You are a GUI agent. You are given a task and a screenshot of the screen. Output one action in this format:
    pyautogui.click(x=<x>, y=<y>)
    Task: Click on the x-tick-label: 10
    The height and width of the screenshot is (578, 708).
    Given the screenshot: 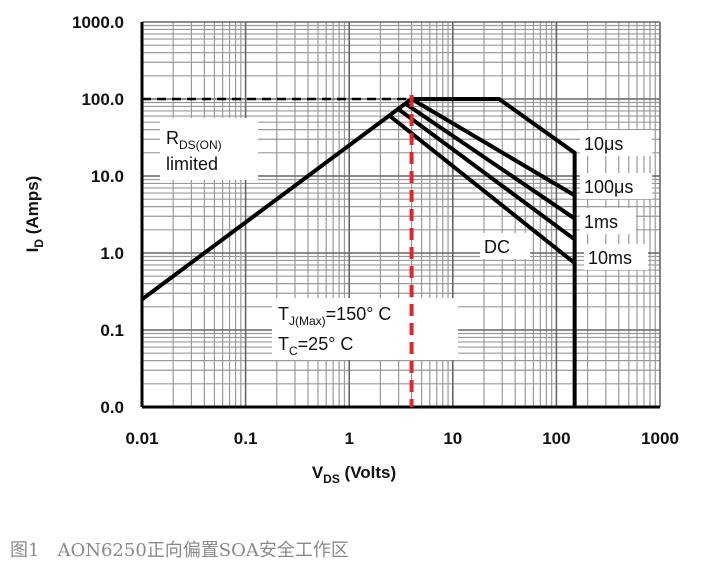 What is the action you would take?
    pyautogui.click(x=452, y=438)
    